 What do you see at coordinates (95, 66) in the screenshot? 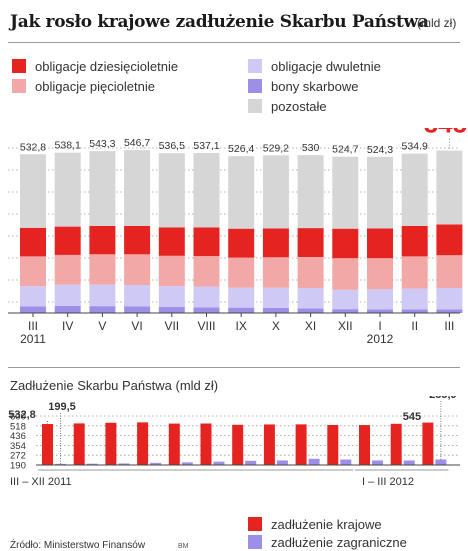
I see `legend-item-10yr: obligacje dziesięcioletnie` at bounding box center [95, 66].